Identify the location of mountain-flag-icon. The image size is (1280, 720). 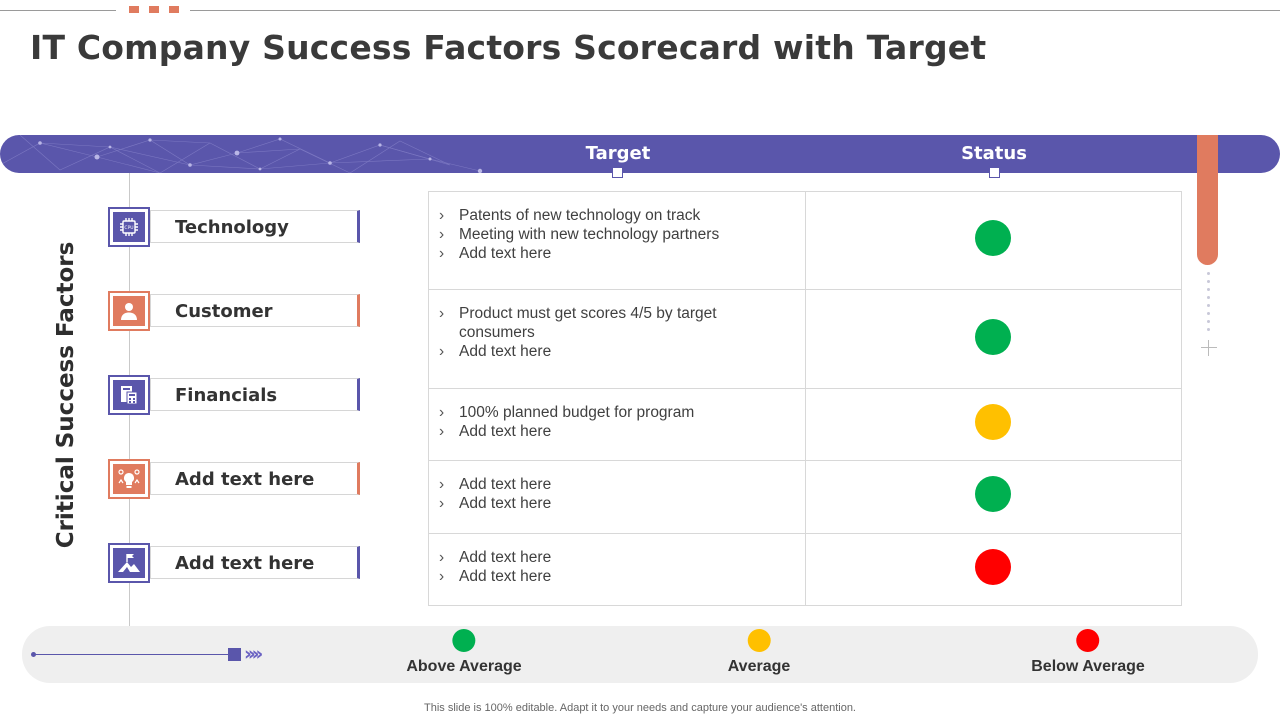
(129, 563).